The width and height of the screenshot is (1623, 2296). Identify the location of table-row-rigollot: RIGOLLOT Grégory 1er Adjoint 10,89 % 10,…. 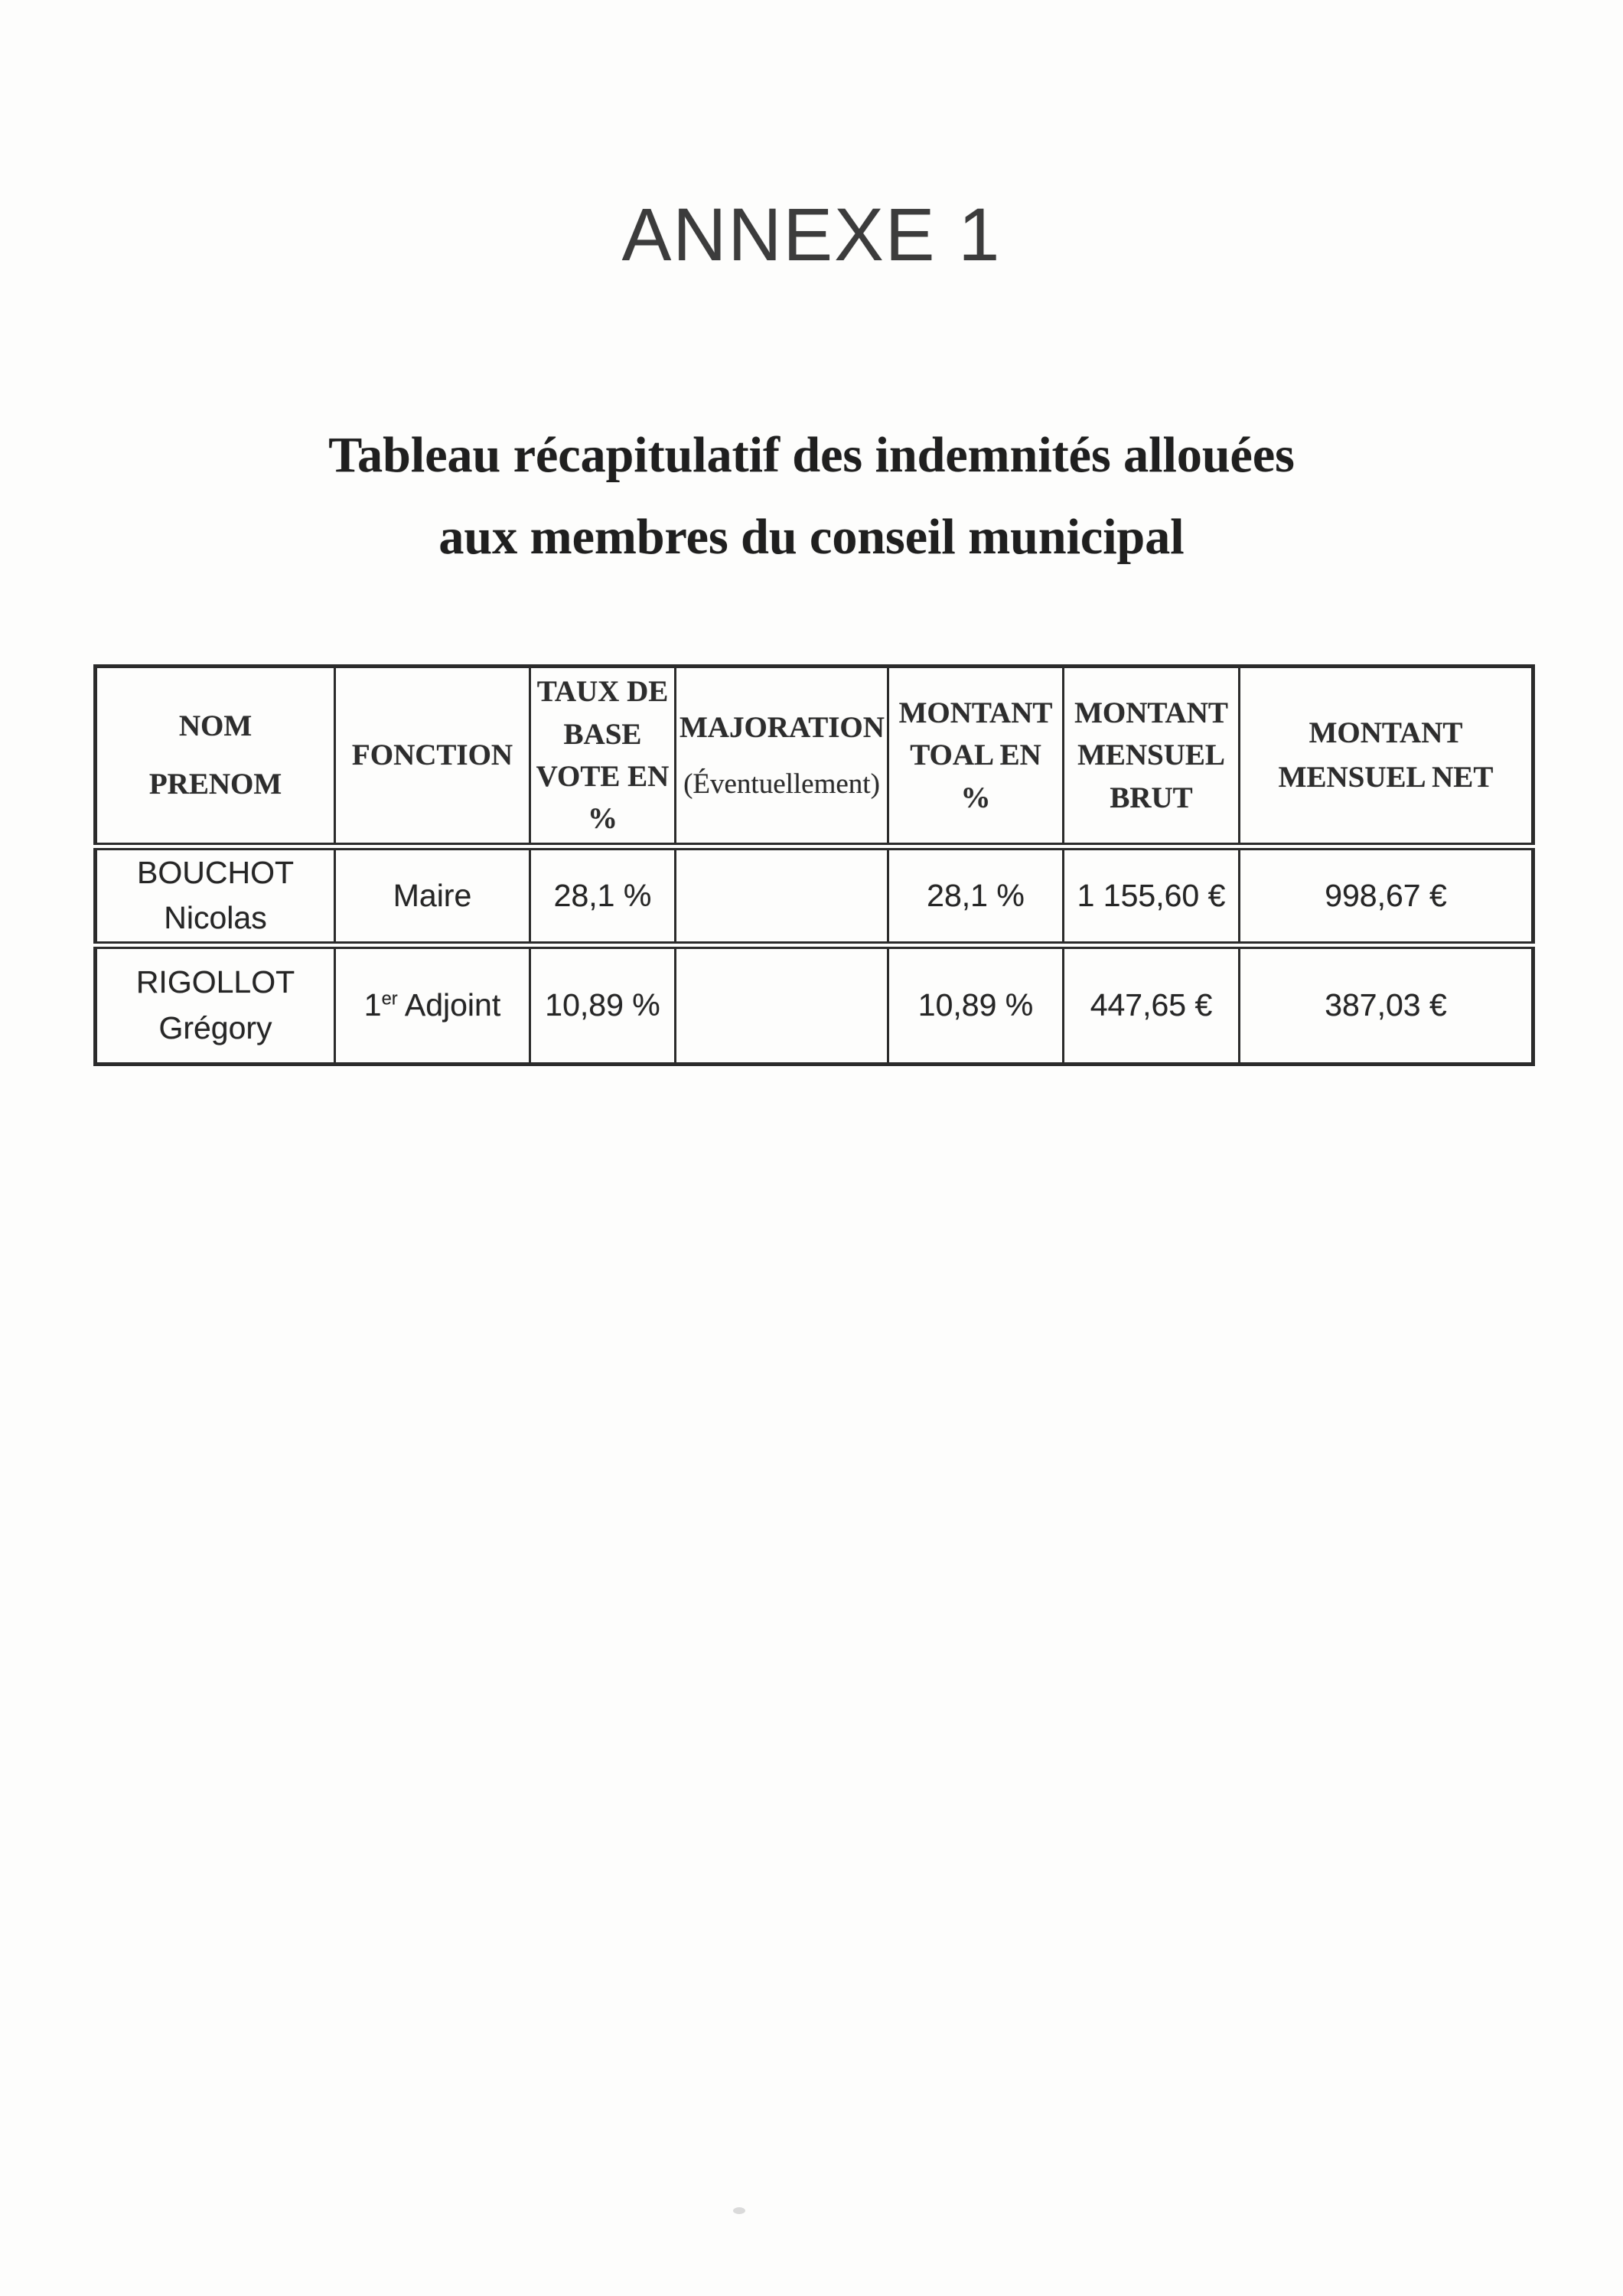
(814, 1004).